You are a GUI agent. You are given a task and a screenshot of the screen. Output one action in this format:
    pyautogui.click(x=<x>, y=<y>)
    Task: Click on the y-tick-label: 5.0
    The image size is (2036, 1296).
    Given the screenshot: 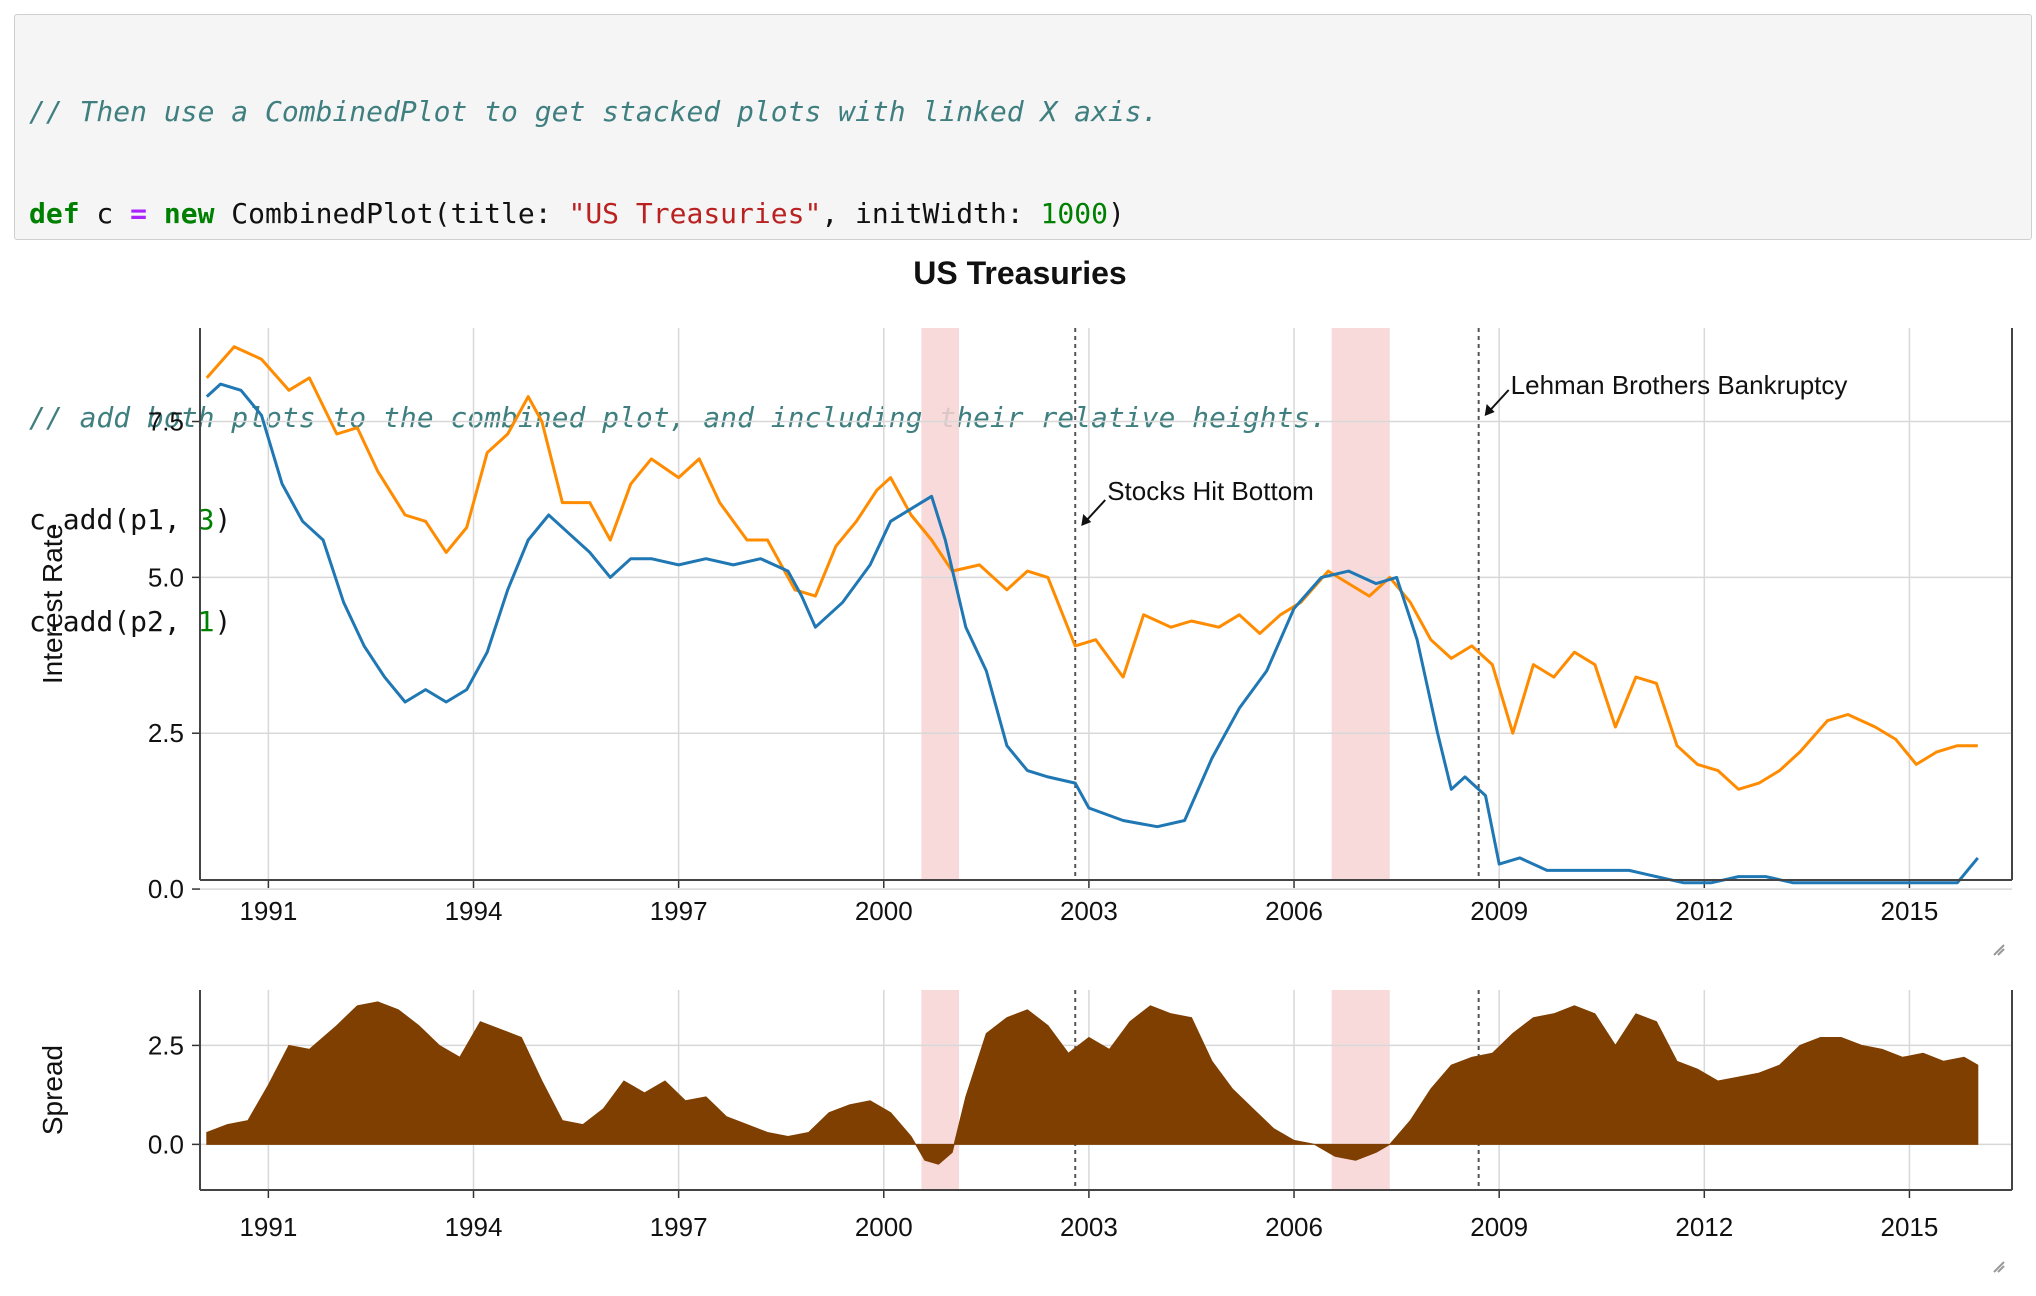 What is the action you would take?
    pyautogui.click(x=166, y=577)
    